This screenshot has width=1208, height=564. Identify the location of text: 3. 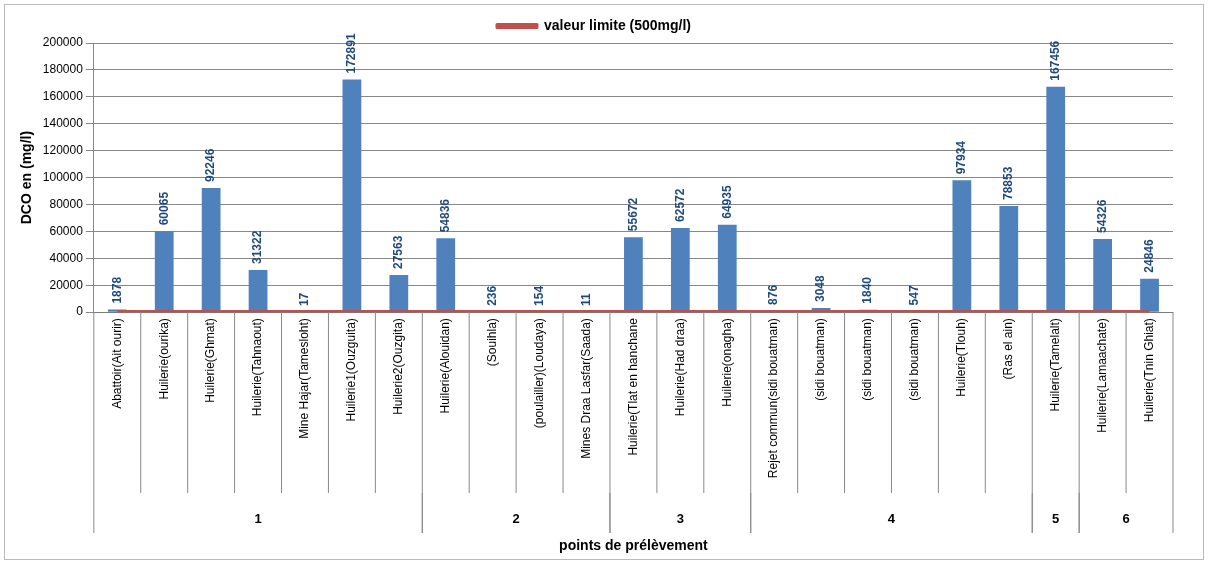
(680, 518).